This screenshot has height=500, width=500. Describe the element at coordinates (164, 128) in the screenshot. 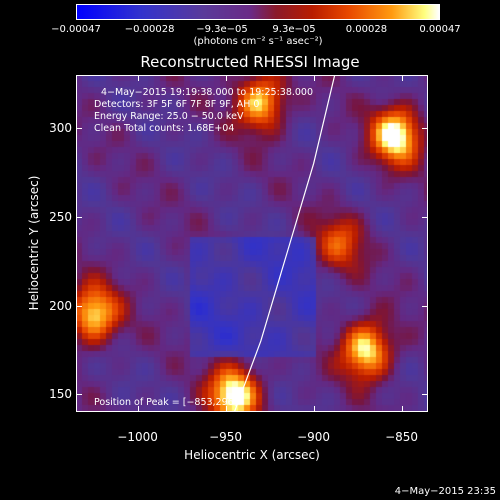

I see `annotation-clean: Clean Total counts: 1.68E+04` at that location.